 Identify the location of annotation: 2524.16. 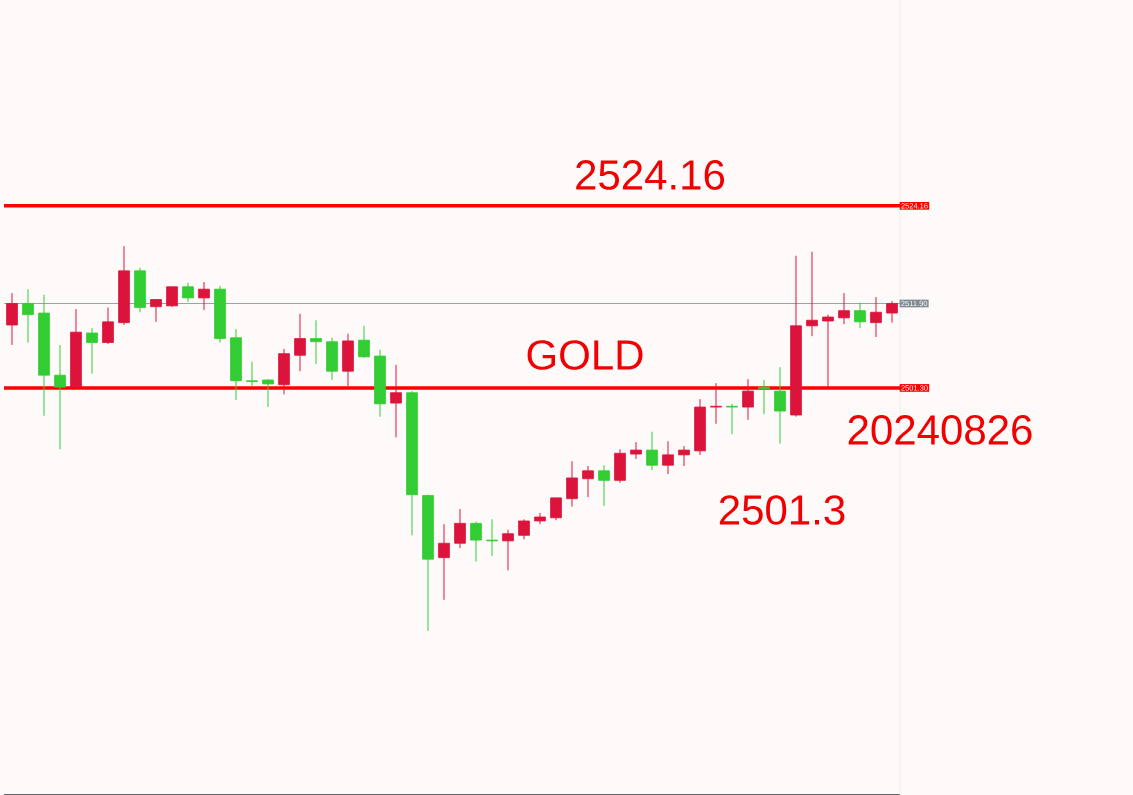
(650, 175).